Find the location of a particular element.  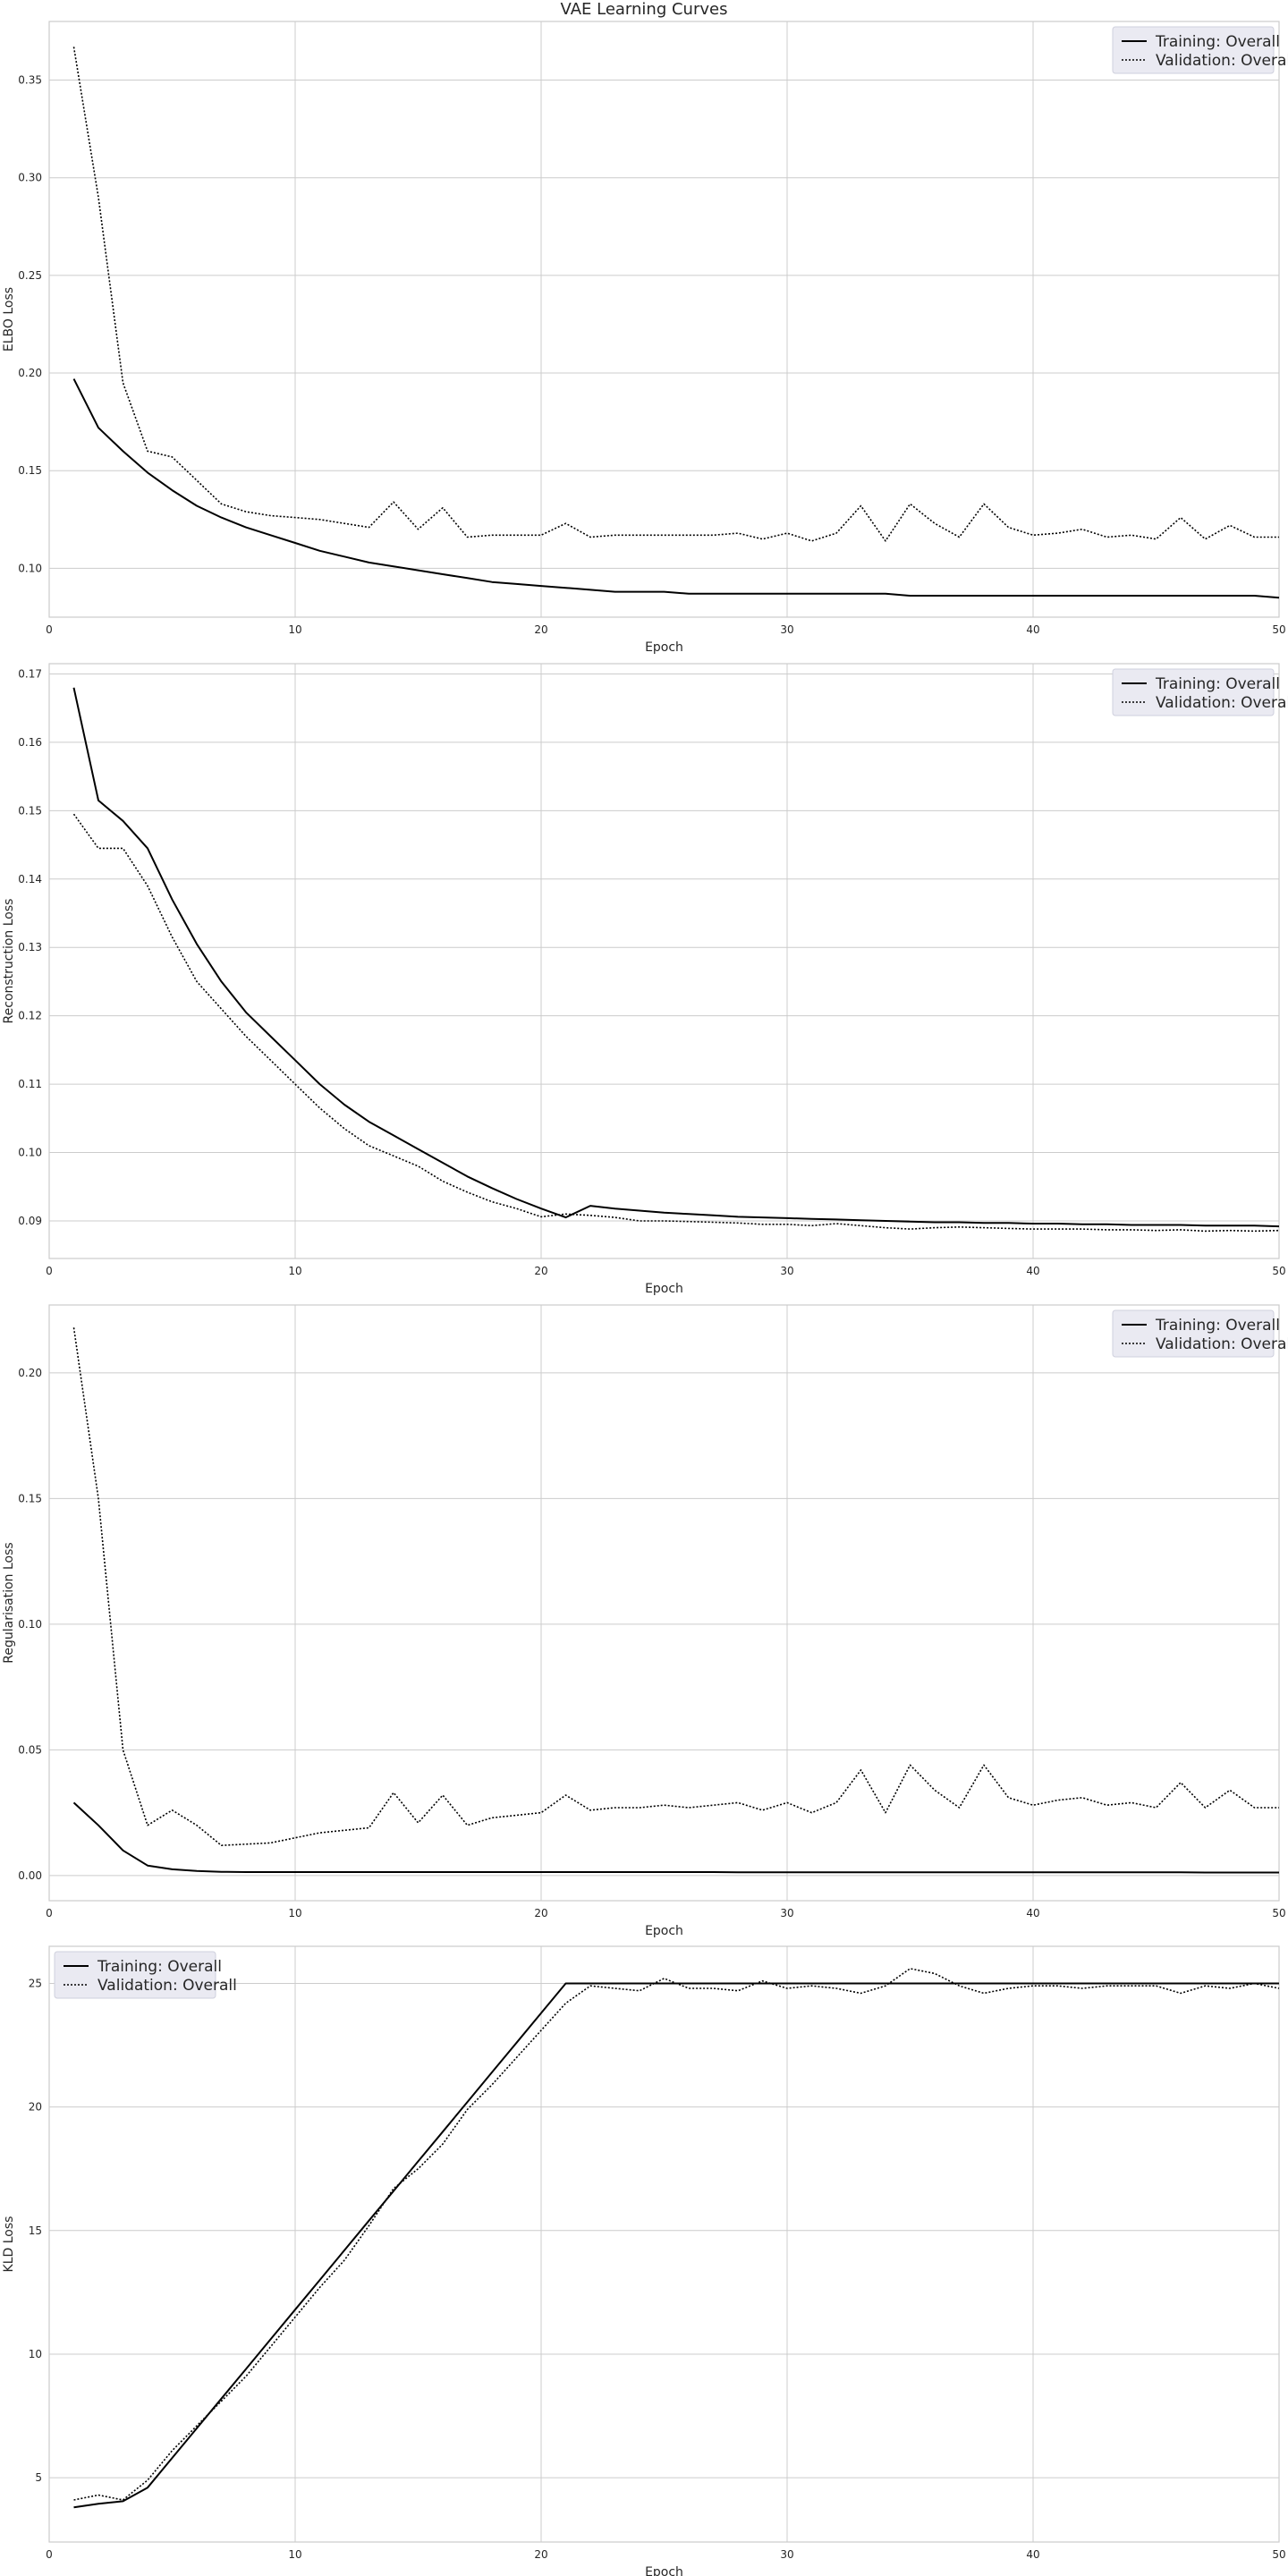

y-axis-label: Reconstruction Loss is located at coordinates (9, 961).